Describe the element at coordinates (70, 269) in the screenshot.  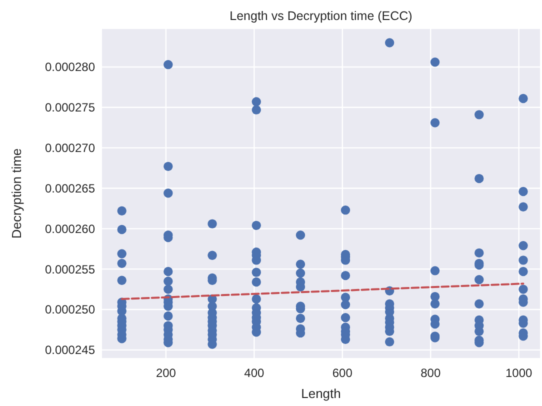
I see `y-tick-label: 0.000255` at that location.